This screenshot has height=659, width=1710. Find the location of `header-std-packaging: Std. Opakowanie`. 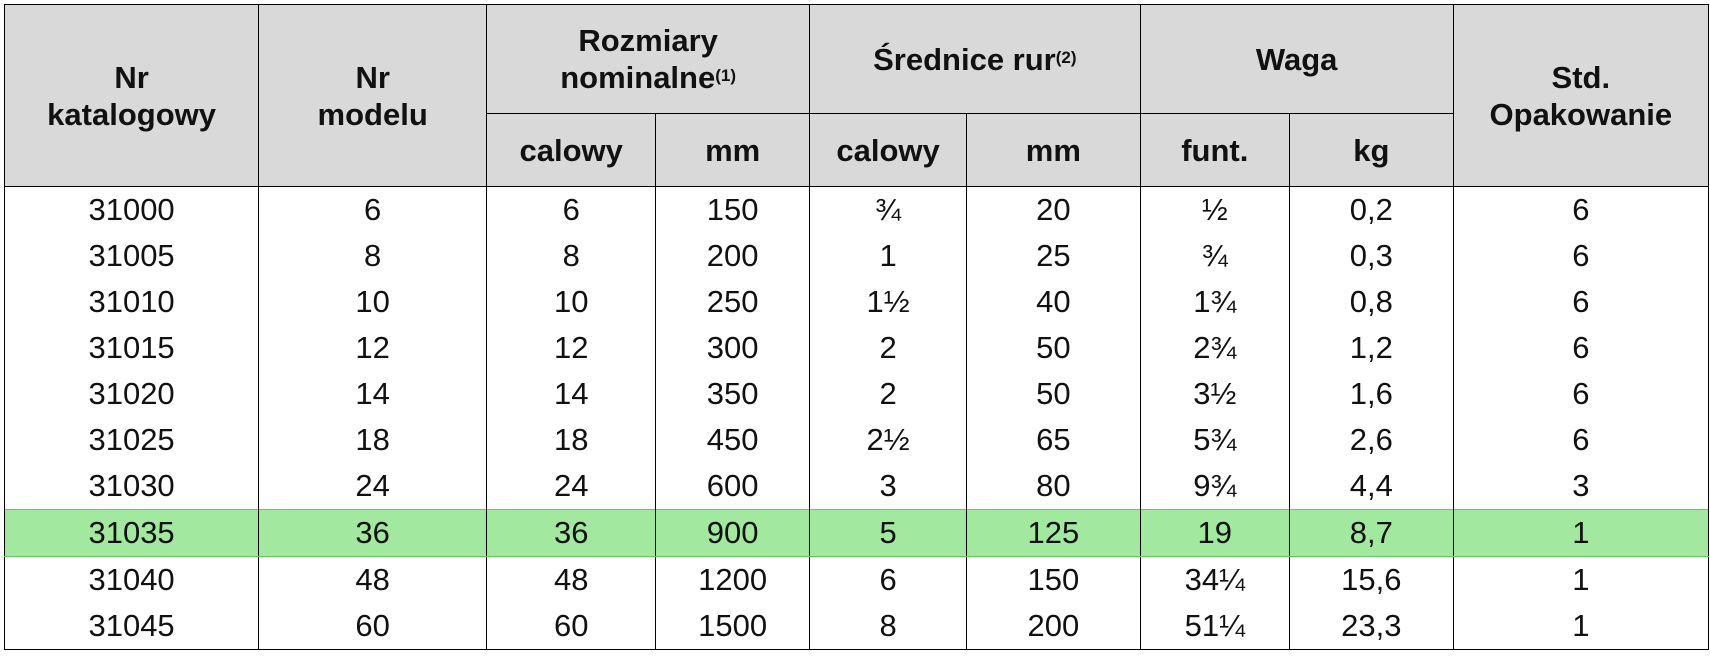

header-std-packaging: Std. Opakowanie is located at coordinates (1581, 95).